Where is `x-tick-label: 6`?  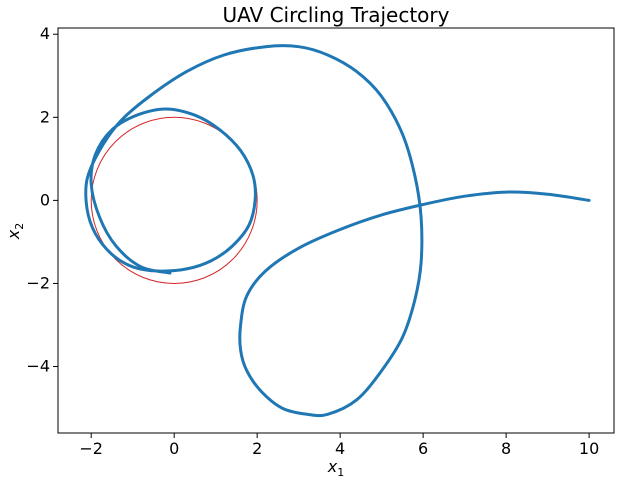 x-tick-label: 6 is located at coordinates (423, 448).